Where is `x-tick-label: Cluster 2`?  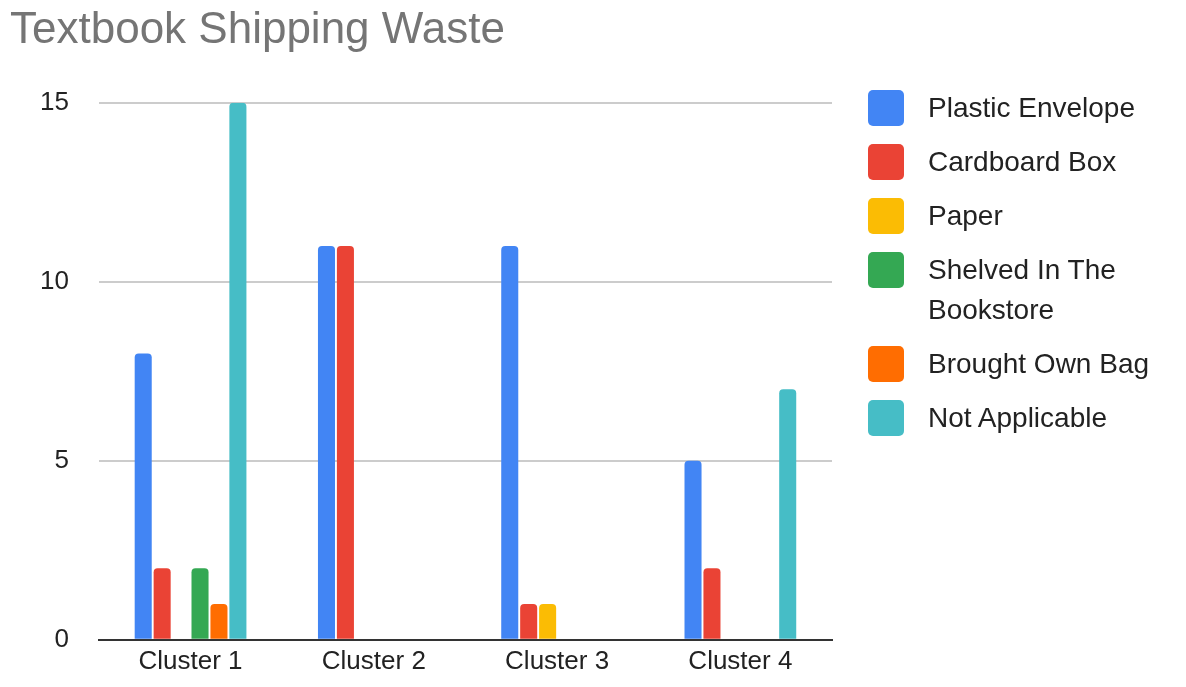
x-tick-label: Cluster 2 is located at coordinates (373, 659).